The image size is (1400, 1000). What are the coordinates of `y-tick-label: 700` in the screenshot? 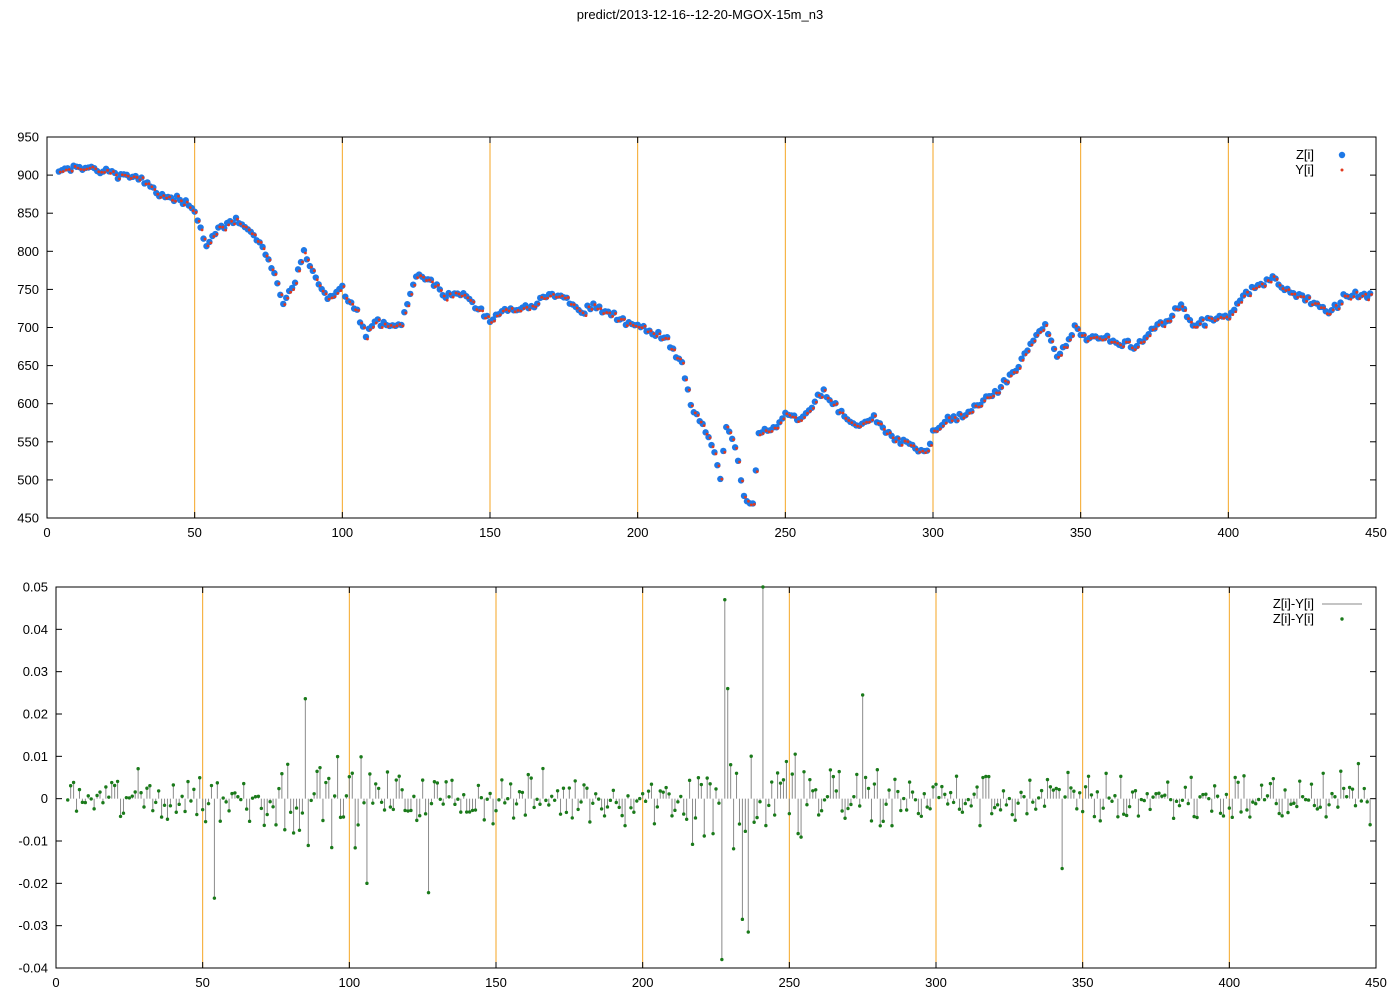 It's located at (28, 327).